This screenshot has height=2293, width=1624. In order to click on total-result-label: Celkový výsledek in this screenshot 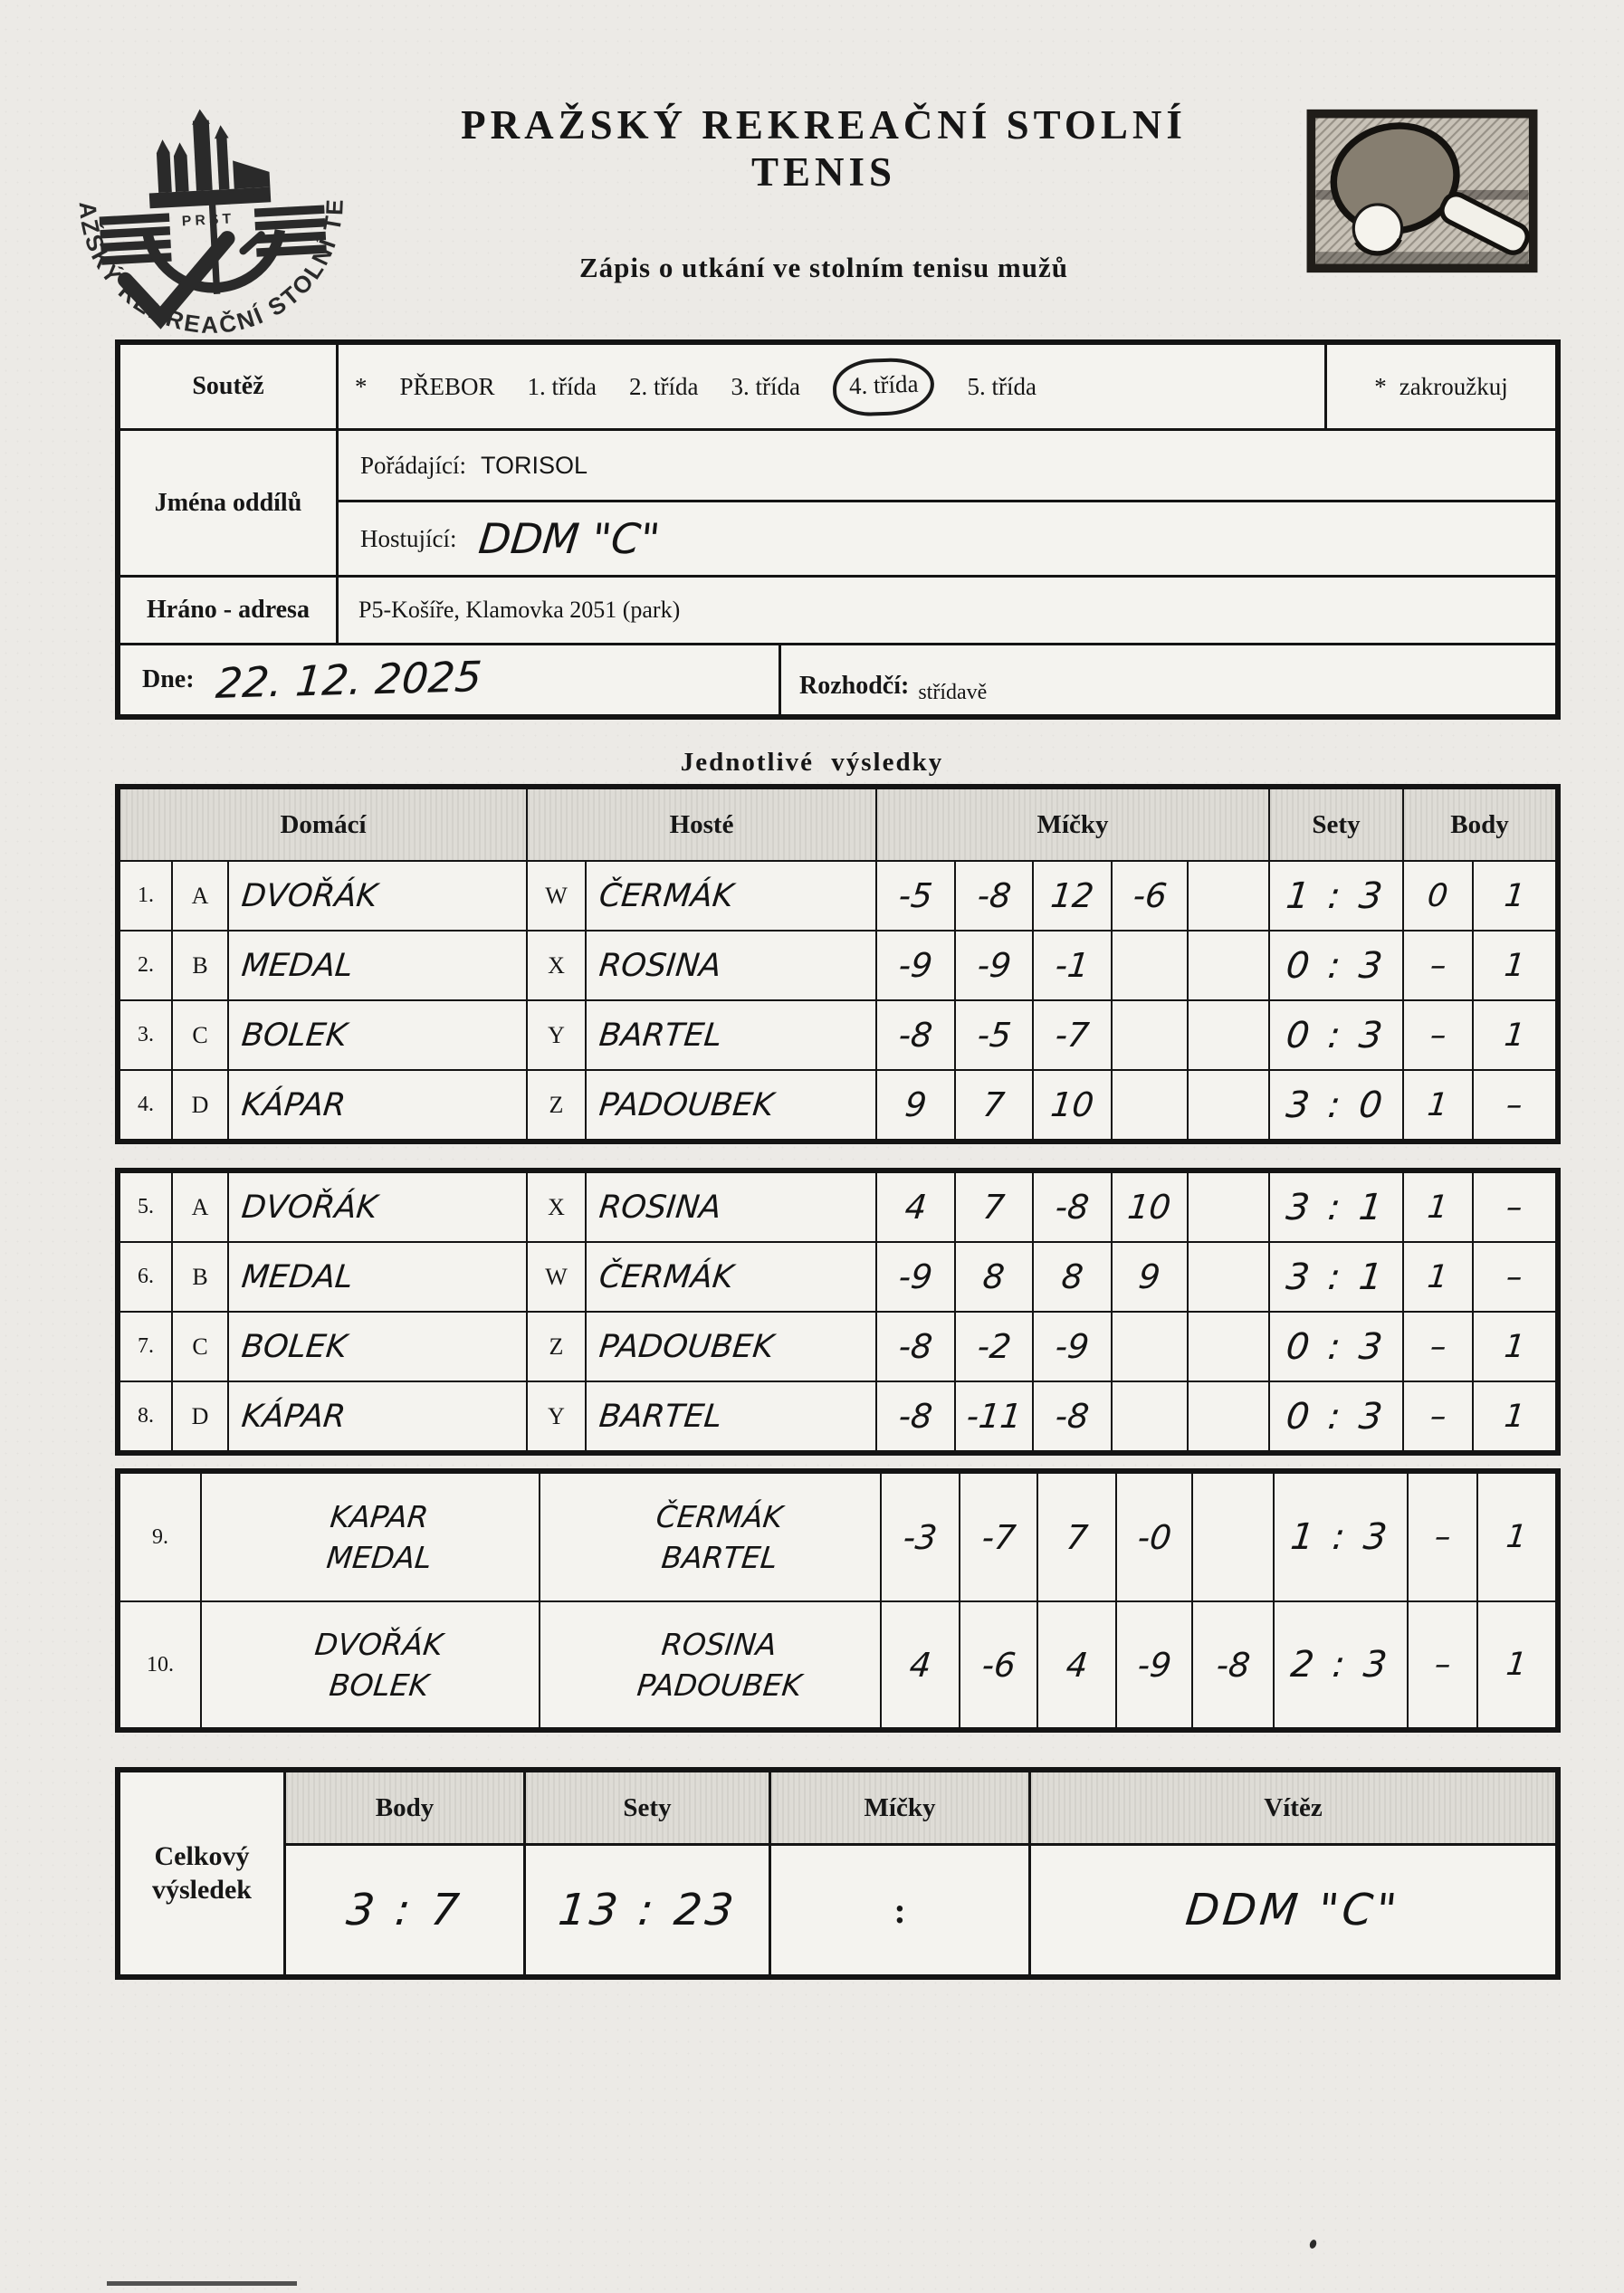, I will do `click(201, 1873)`.